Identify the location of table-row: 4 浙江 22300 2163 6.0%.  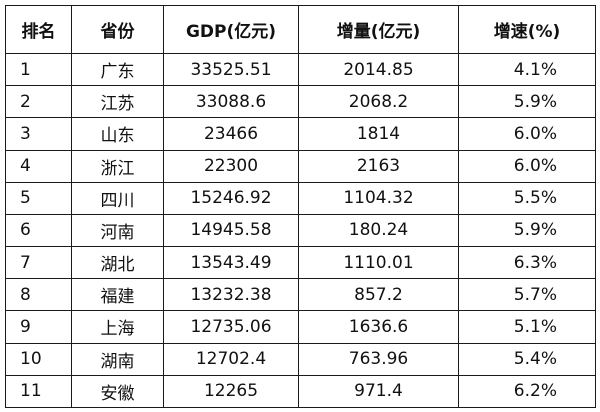
(300, 166).